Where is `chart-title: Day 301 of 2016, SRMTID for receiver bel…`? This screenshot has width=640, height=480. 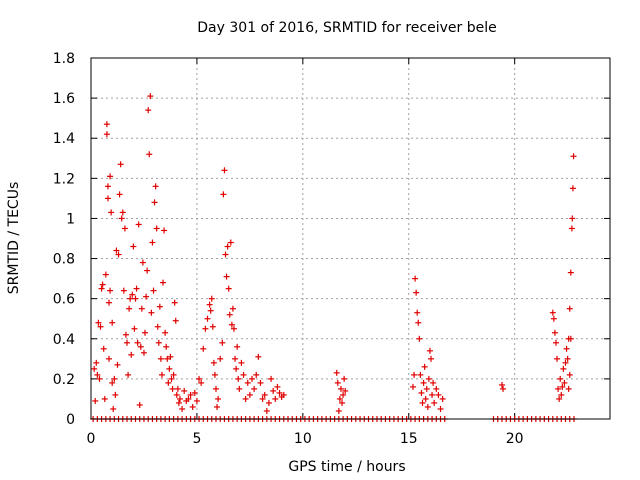
chart-title: Day 301 of 2016, SRMTID for receiver bel… is located at coordinates (346, 28).